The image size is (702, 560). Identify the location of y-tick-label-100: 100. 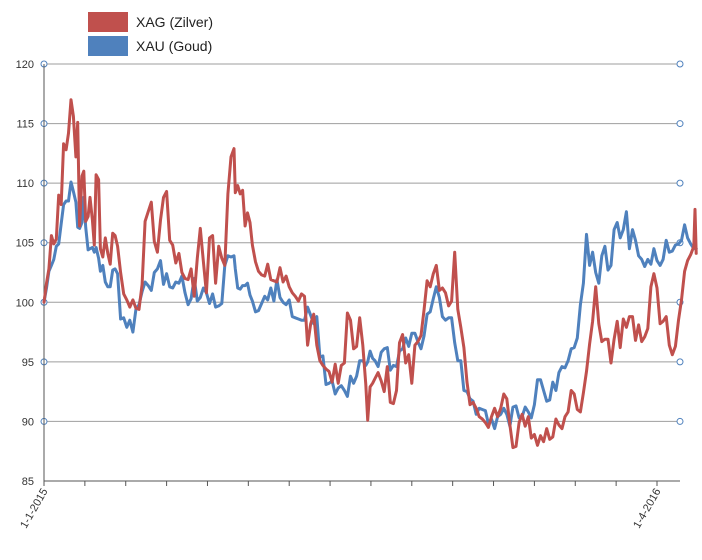
(25, 303).